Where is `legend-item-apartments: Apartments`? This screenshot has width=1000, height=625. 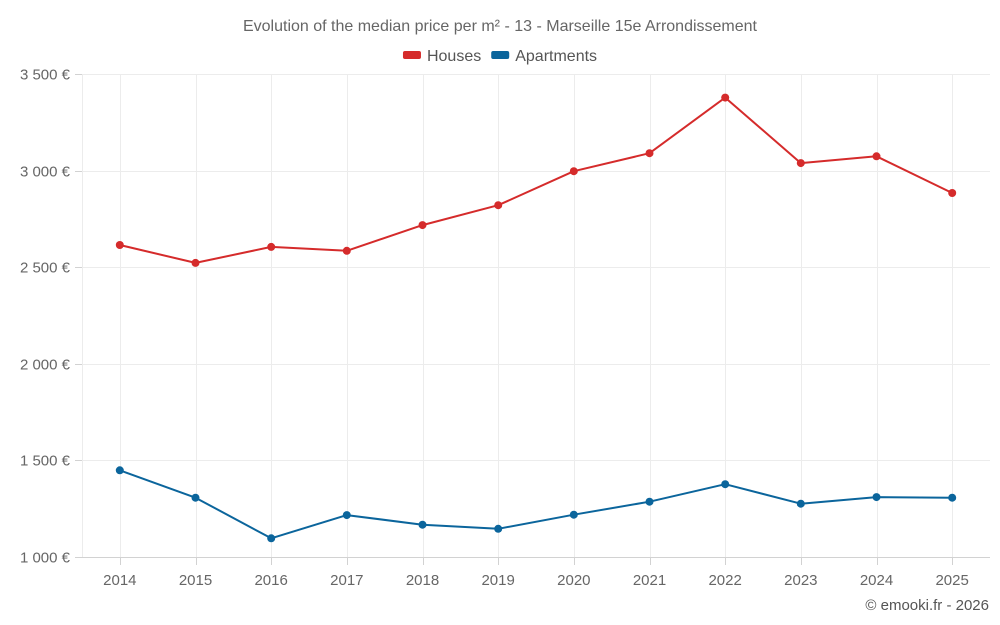 legend-item-apartments: Apartments is located at coordinates (544, 56).